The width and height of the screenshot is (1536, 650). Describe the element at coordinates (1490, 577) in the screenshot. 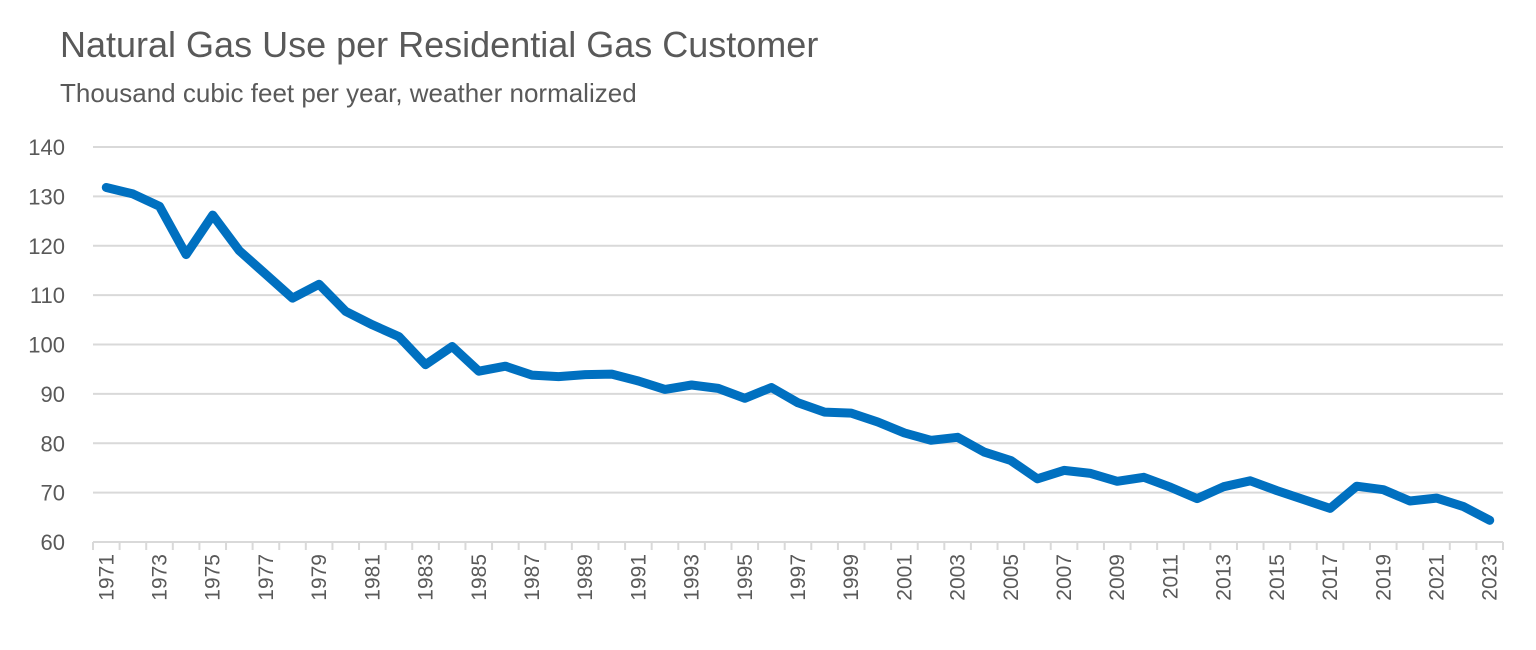

I see `x-tick-label: 2023` at that location.